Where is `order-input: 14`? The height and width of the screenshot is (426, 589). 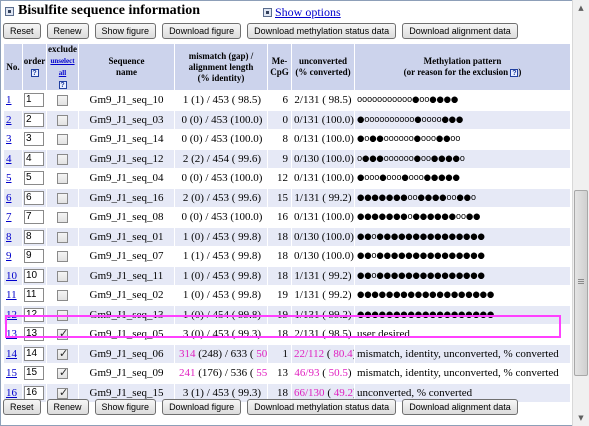 order-input: 14 is located at coordinates (34, 353).